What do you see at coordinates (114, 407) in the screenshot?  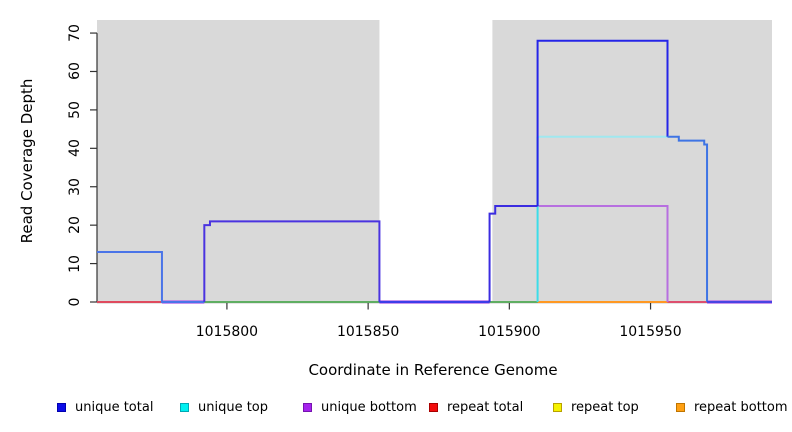 I see `legend-label: unique total` at bounding box center [114, 407].